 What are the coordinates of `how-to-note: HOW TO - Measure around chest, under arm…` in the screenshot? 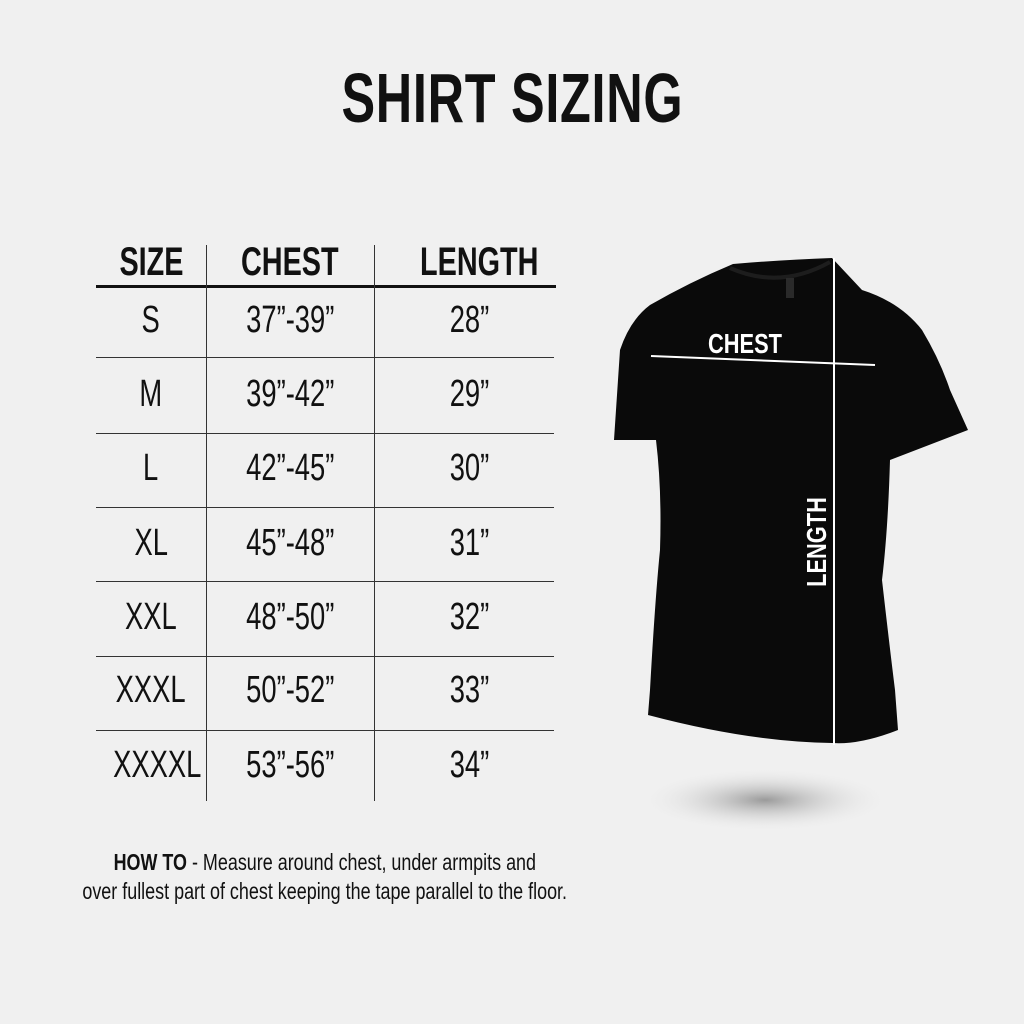 It's located at (325, 876).